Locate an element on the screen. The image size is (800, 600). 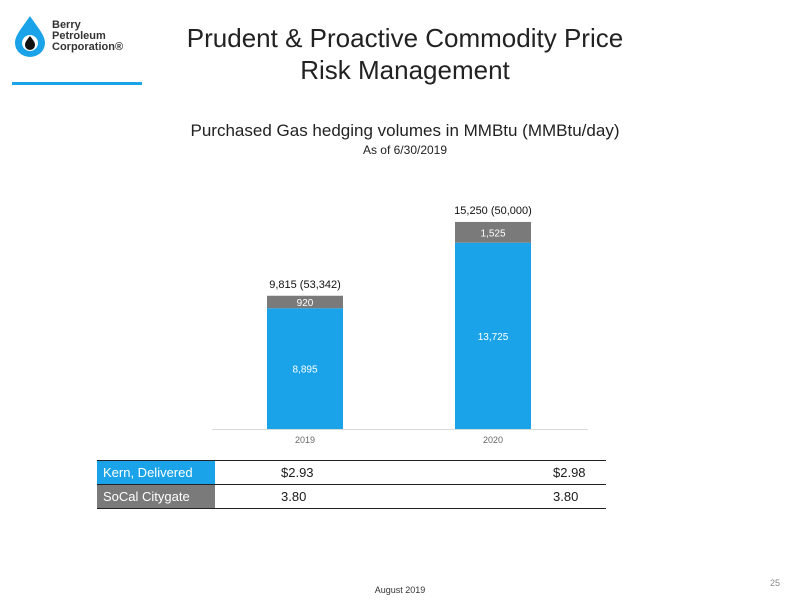
company-logo: Berry Petroleum Corporation® is located at coordinates (77, 49).